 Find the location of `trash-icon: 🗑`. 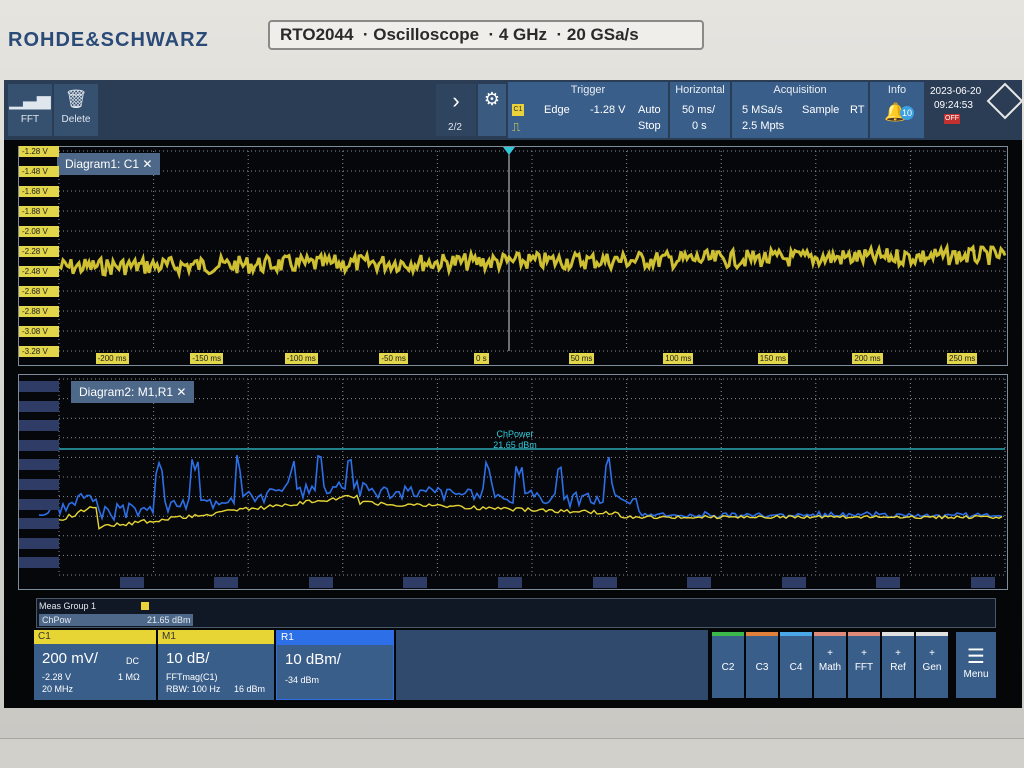

trash-icon: 🗑 is located at coordinates (76, 99).